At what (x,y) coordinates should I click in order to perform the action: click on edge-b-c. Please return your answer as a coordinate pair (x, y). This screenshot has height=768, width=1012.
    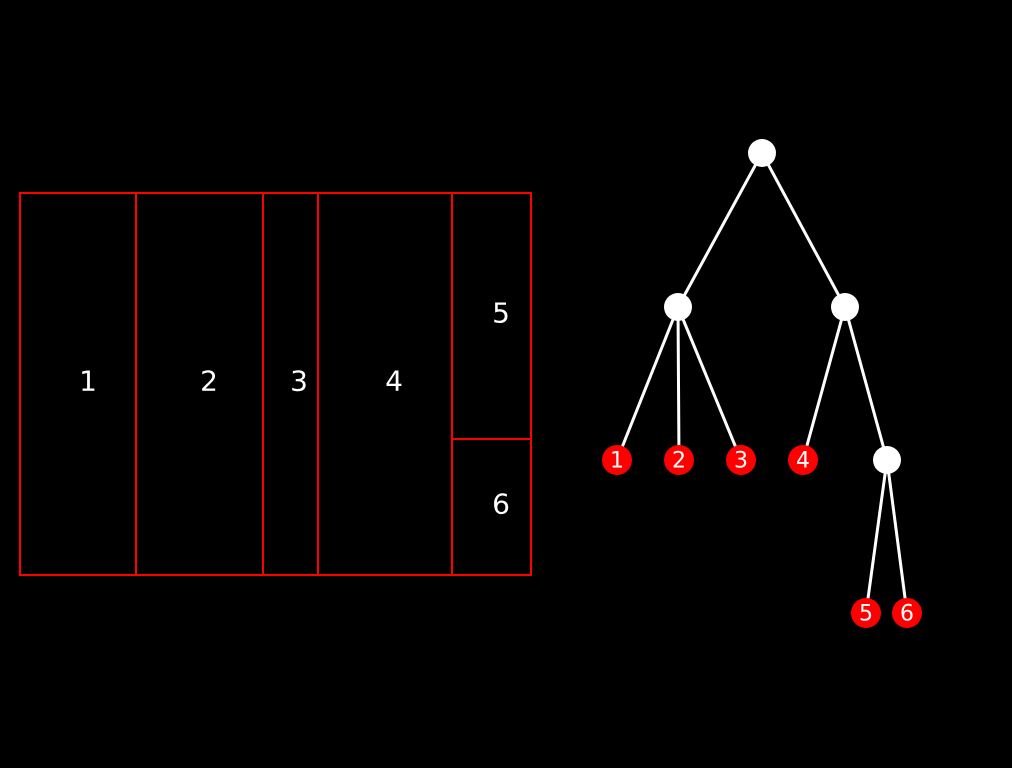
    Looking at the image, I should click on (866, 383).